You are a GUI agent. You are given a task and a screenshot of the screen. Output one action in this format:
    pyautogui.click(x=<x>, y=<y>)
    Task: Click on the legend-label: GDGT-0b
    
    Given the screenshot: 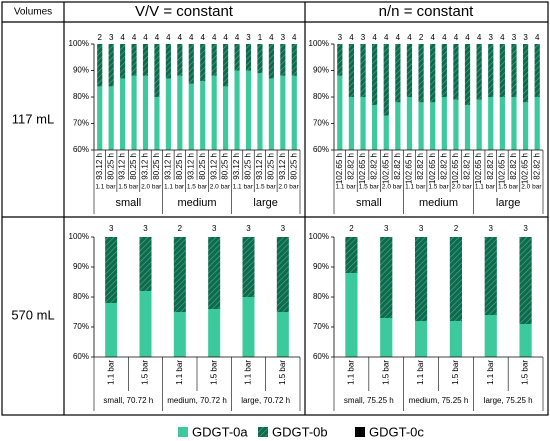 What is the action you would take?
    pyautogui.click(x=300, y=431)
    